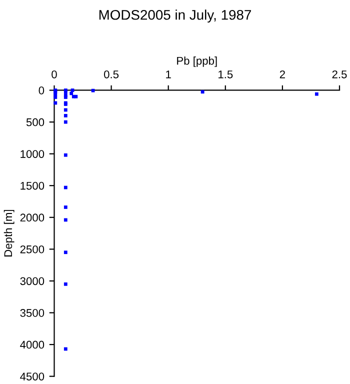 Image resolution: width=350 pixels, height=384 pixels. What do you see at coordinates (32, 186) in the screenshot?
I see `y-tick-label: 1500` at bounding box center [32, 186].